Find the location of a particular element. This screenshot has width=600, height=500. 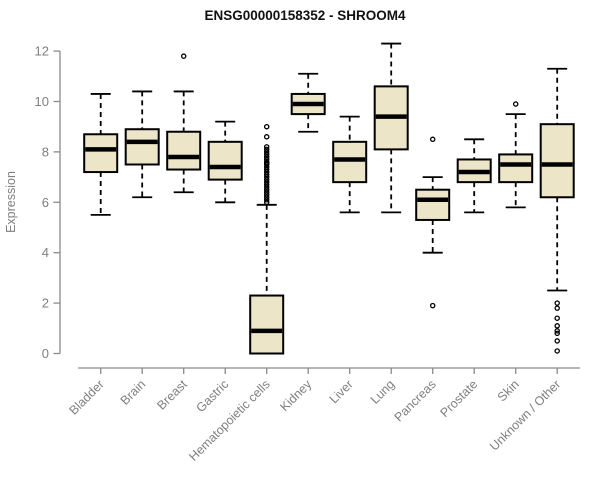

y-tick-label: 4 is located at coordinates (45, 252).